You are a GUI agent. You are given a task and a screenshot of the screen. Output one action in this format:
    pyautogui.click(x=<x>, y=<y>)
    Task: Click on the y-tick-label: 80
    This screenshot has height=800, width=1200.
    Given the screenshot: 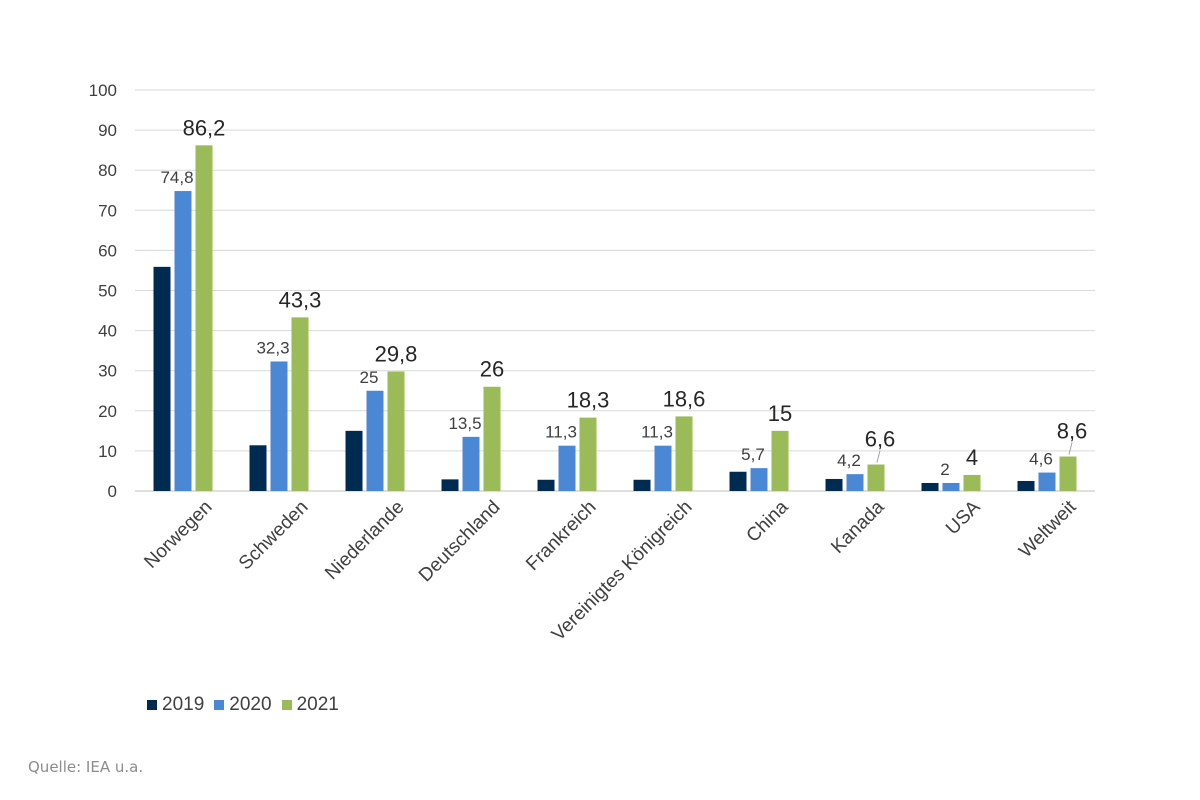 What is the action you would take?
    pyautogui.click(x=107, y=170)
    